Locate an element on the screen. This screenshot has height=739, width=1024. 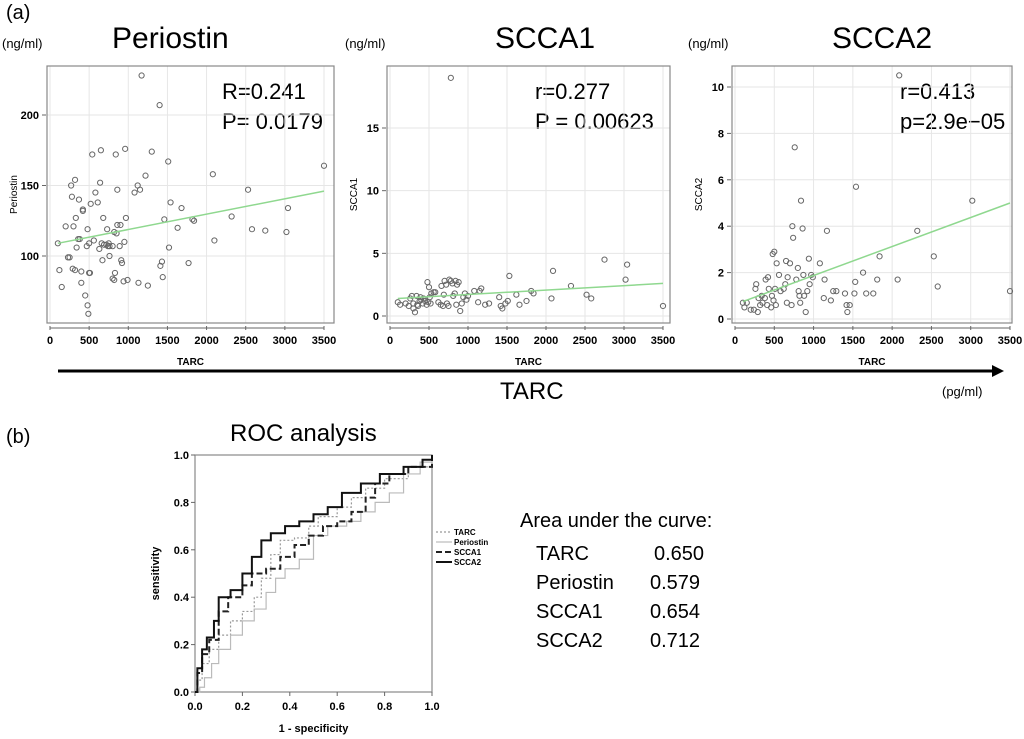
periostin-x-tick-label: 1500 is located at coordinates (167, 341).